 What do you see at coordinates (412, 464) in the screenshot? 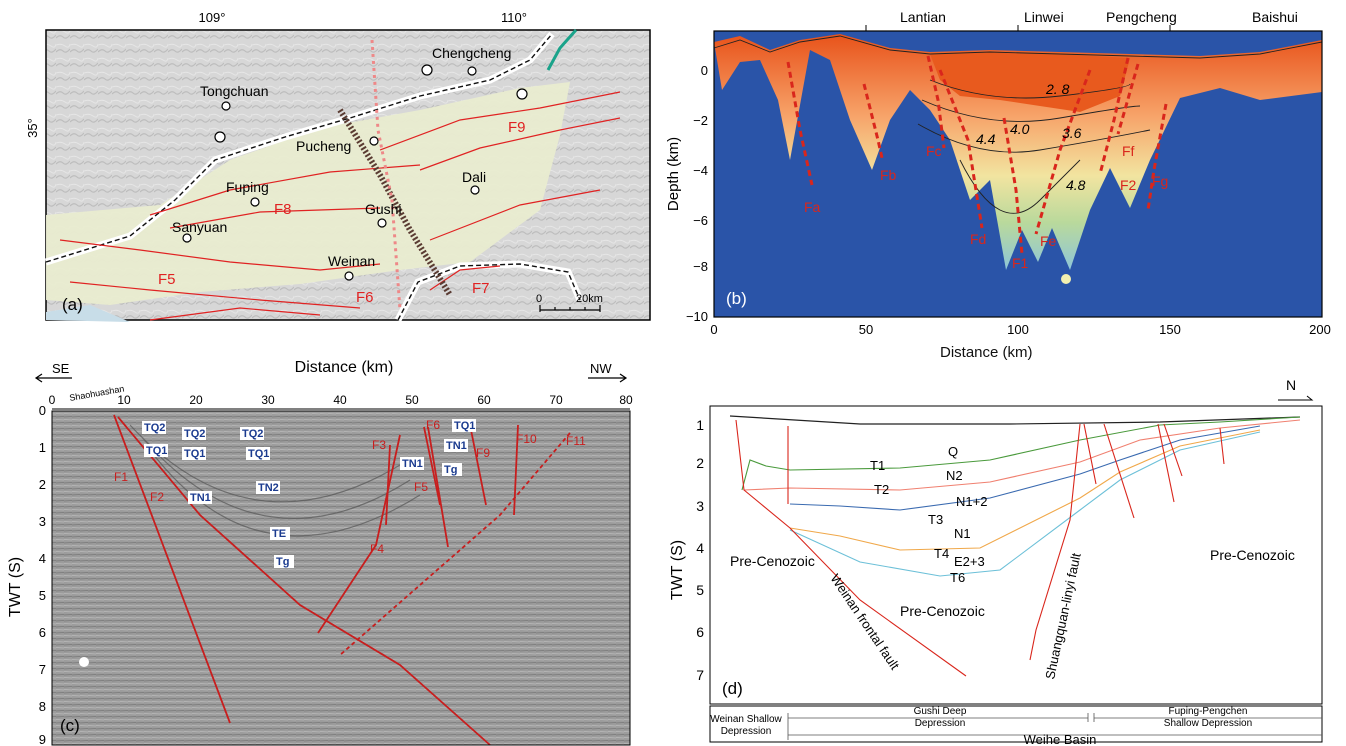
I see `layer-c-tn1-2: TN1` at bounding box center [412, 464].